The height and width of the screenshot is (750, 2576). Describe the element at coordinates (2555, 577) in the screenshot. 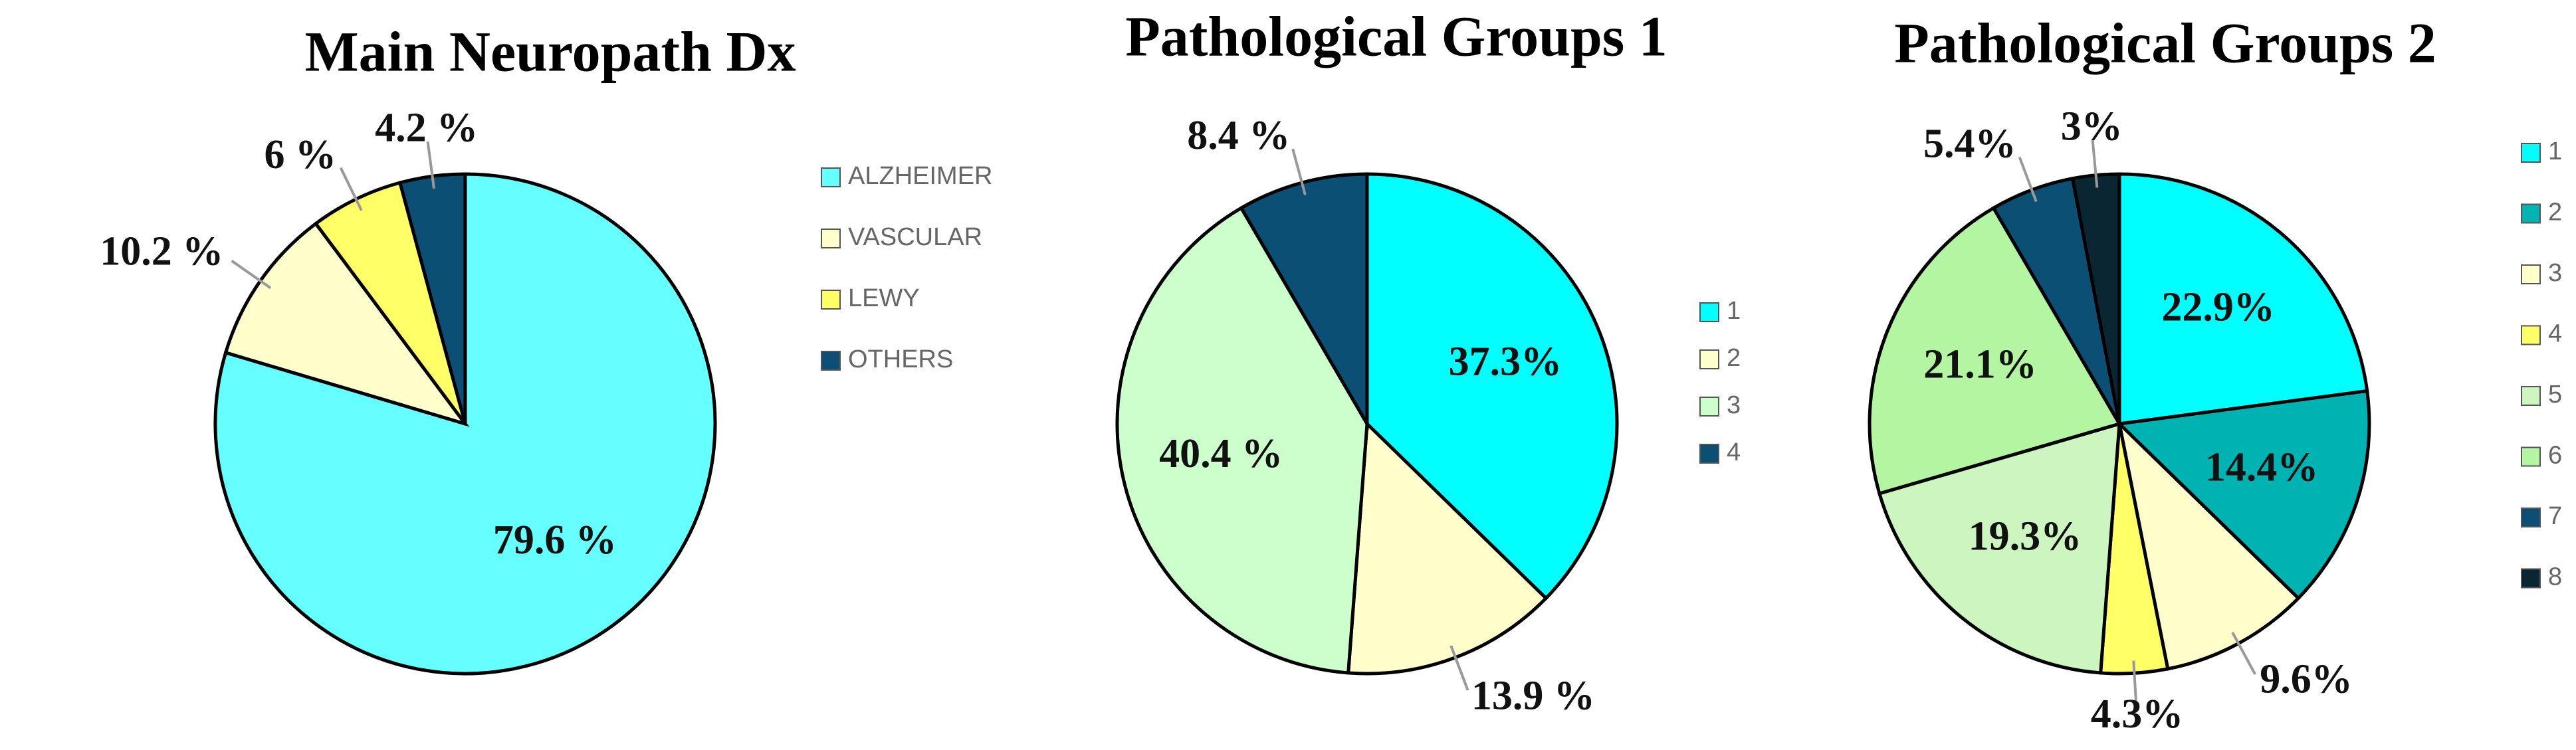

I see `legend-label: 8` at that location.